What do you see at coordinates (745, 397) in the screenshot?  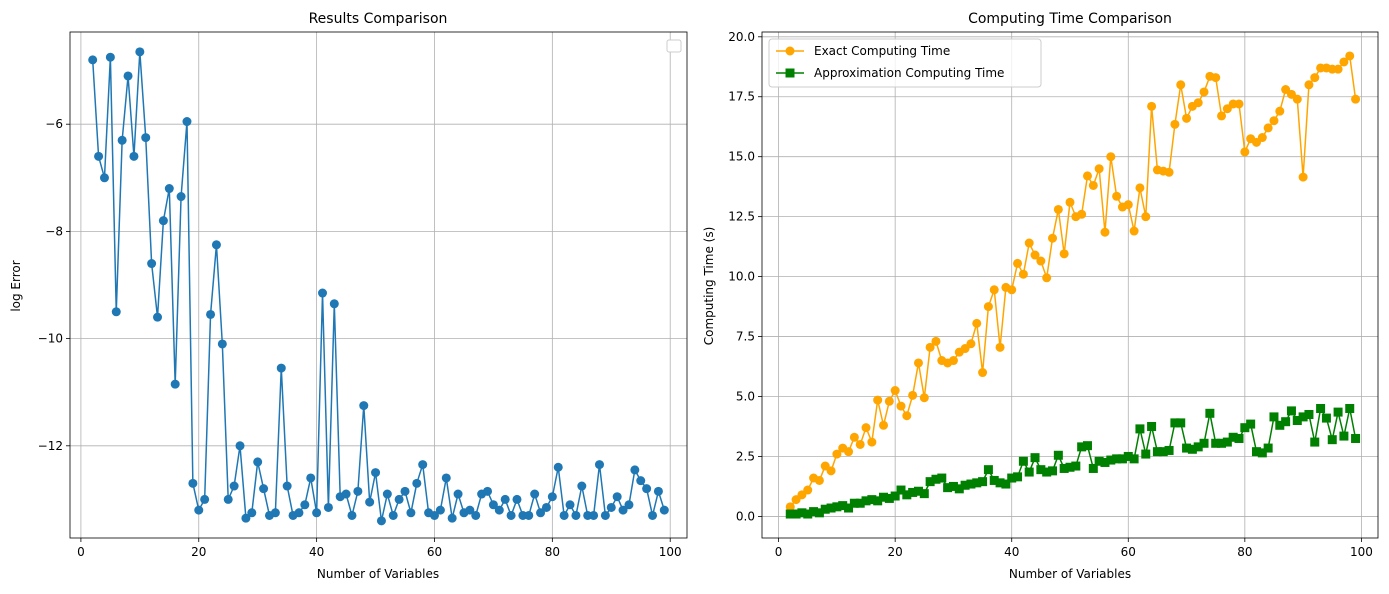 I see `y-tick-label: 5.0` at bounding box center [745, 397].